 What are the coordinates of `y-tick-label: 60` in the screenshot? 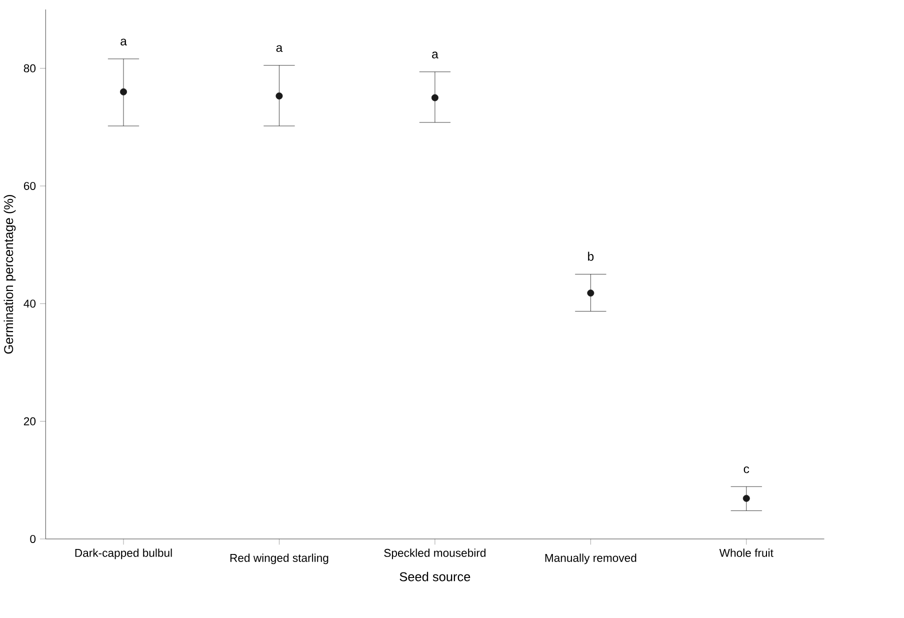 It's located at (30, 186).